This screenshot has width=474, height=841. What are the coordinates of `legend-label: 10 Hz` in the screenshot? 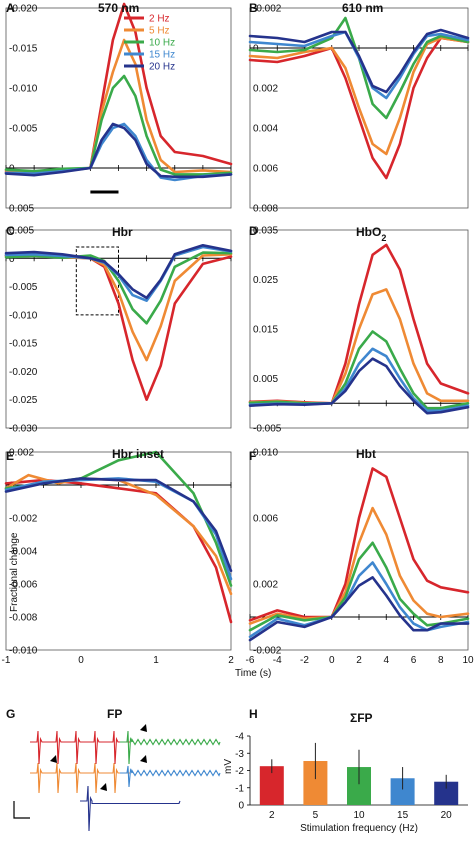 It's located at (162, 43).